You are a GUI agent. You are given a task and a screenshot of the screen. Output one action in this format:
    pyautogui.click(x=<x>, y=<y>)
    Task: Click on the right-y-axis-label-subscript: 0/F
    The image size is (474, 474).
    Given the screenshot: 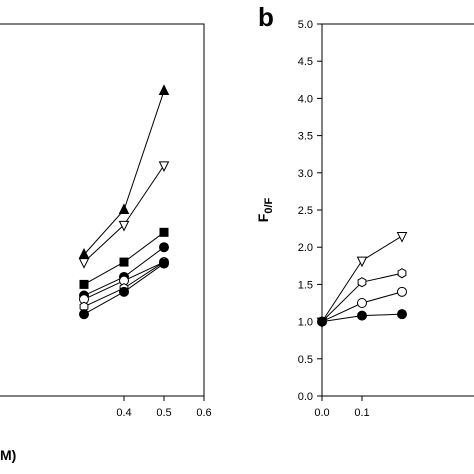 What is the action you would take?
    pyautogui.click(x=269, y=205)
    